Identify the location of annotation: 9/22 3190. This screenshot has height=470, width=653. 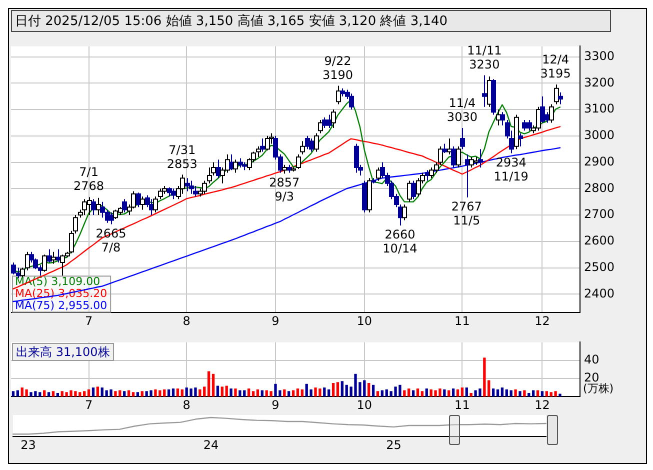
(338, 68).